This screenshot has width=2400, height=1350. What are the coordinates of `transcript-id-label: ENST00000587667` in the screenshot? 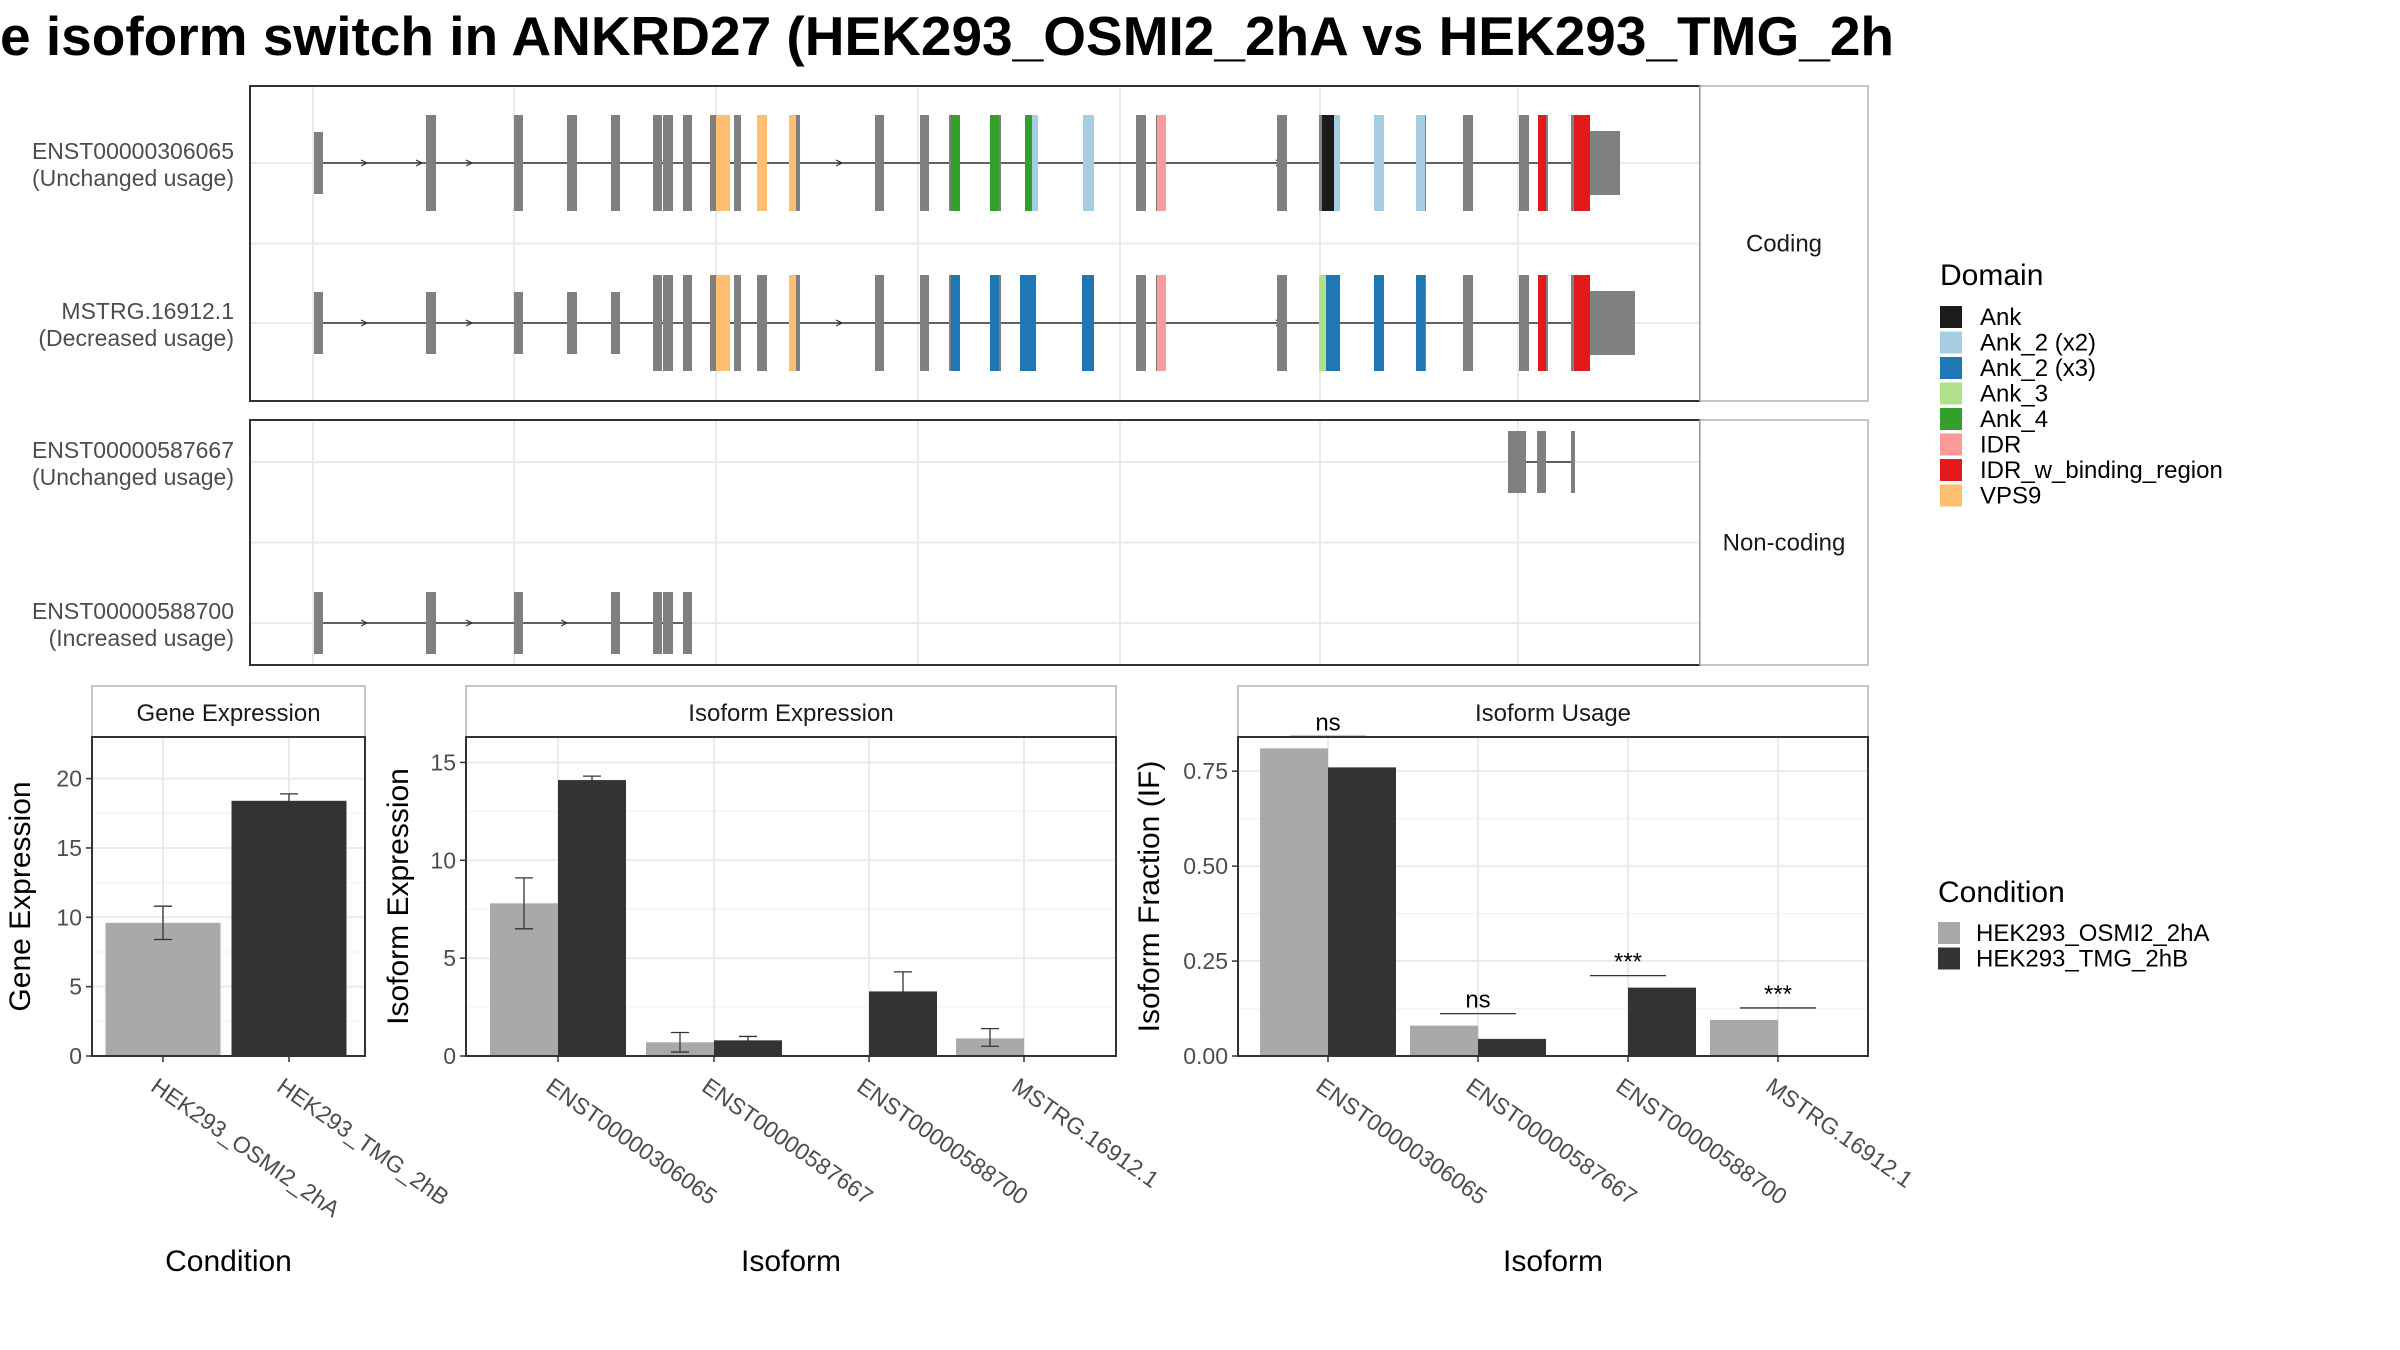 It's located at (133, 450).